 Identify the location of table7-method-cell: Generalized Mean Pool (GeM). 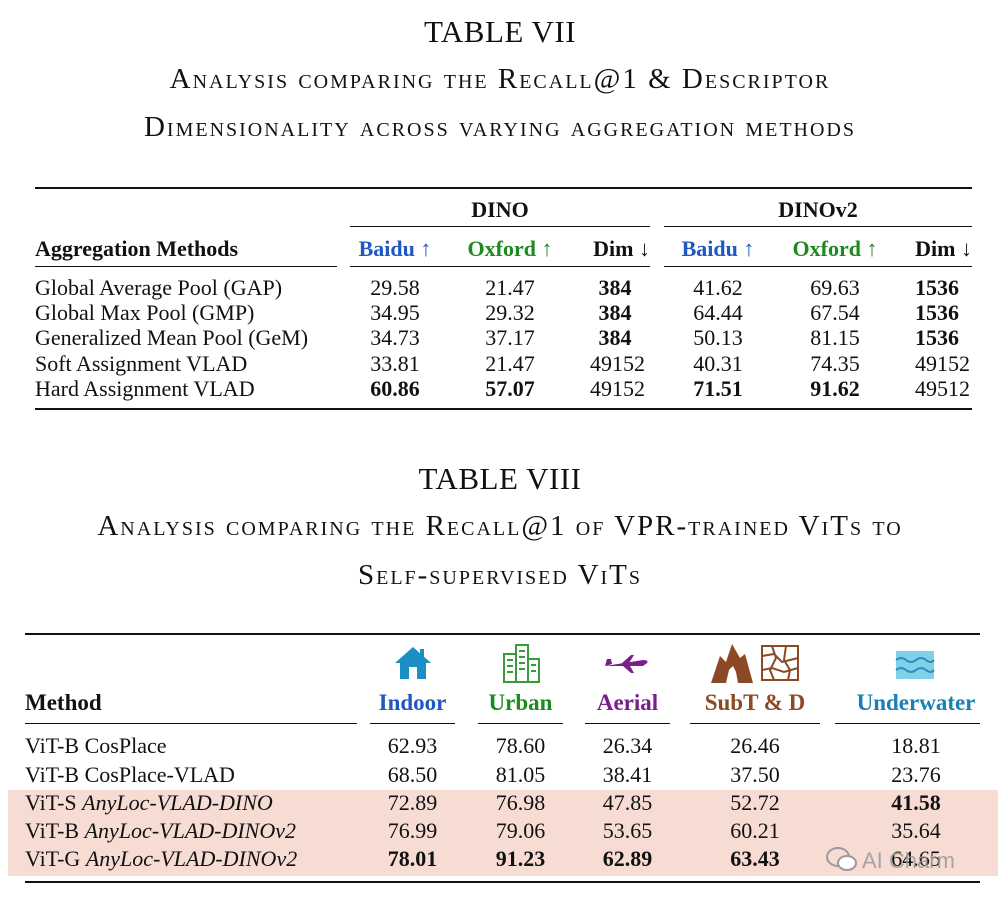
(172, 337).